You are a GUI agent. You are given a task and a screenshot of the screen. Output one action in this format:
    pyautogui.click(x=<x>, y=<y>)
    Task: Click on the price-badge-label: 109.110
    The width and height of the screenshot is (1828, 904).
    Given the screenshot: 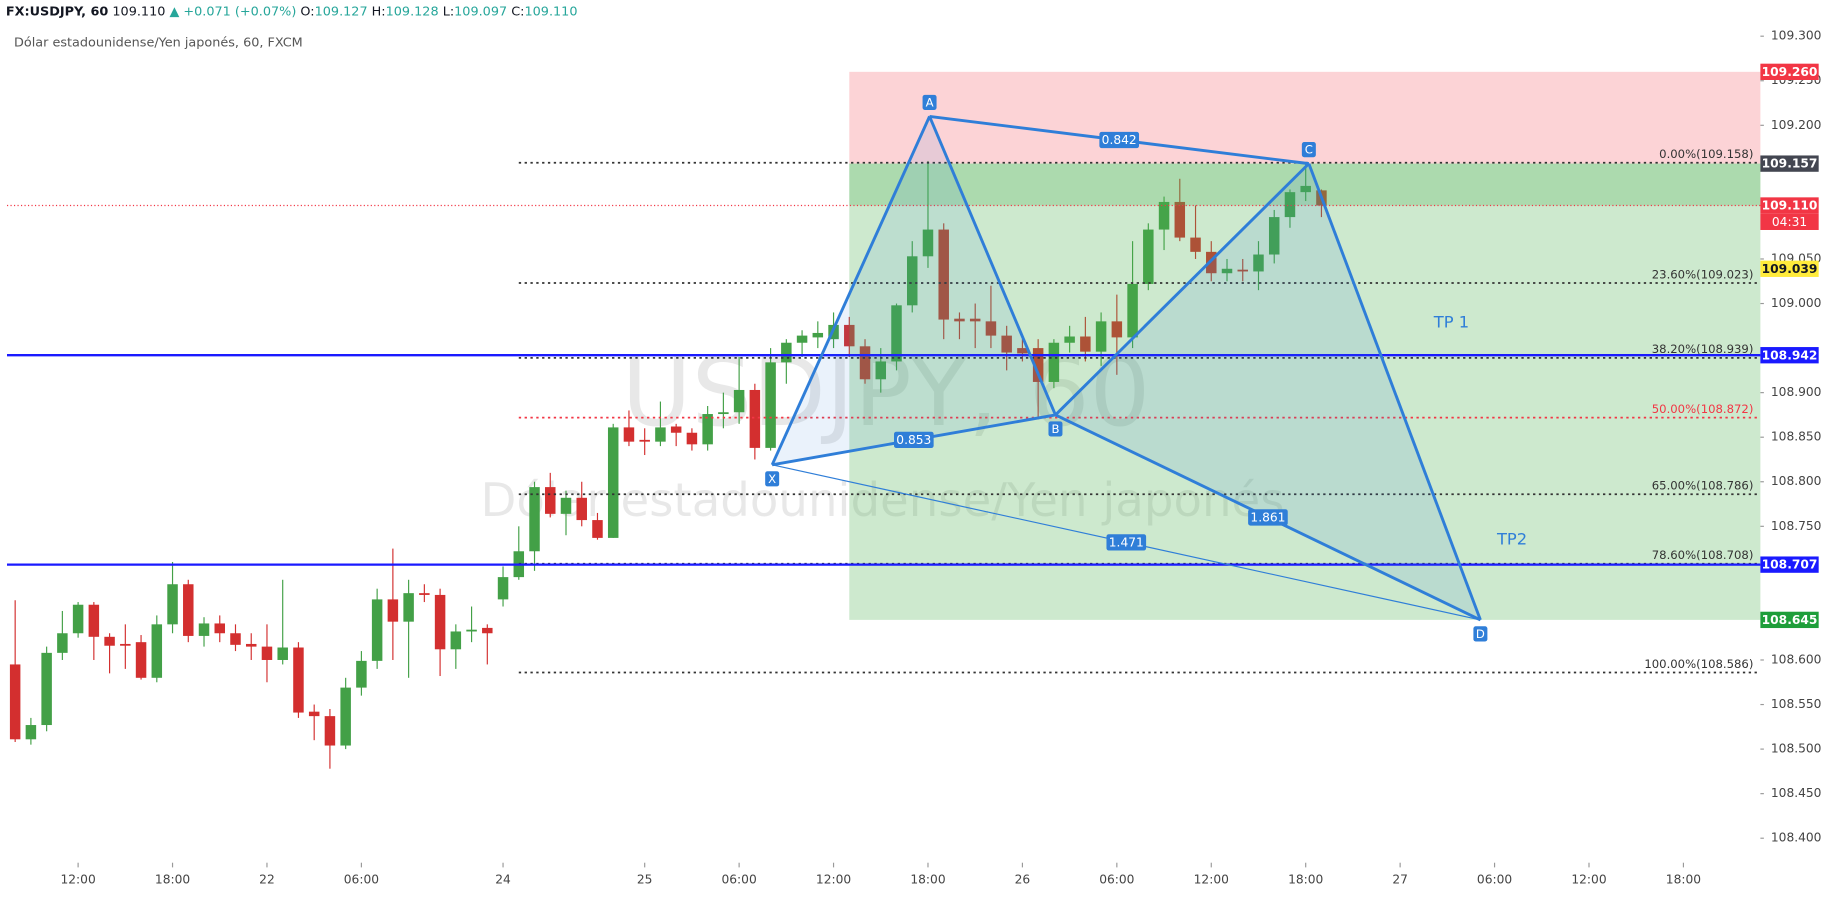 What is the action you would take?
    pyautogui.click(x=1790, y=206)
    